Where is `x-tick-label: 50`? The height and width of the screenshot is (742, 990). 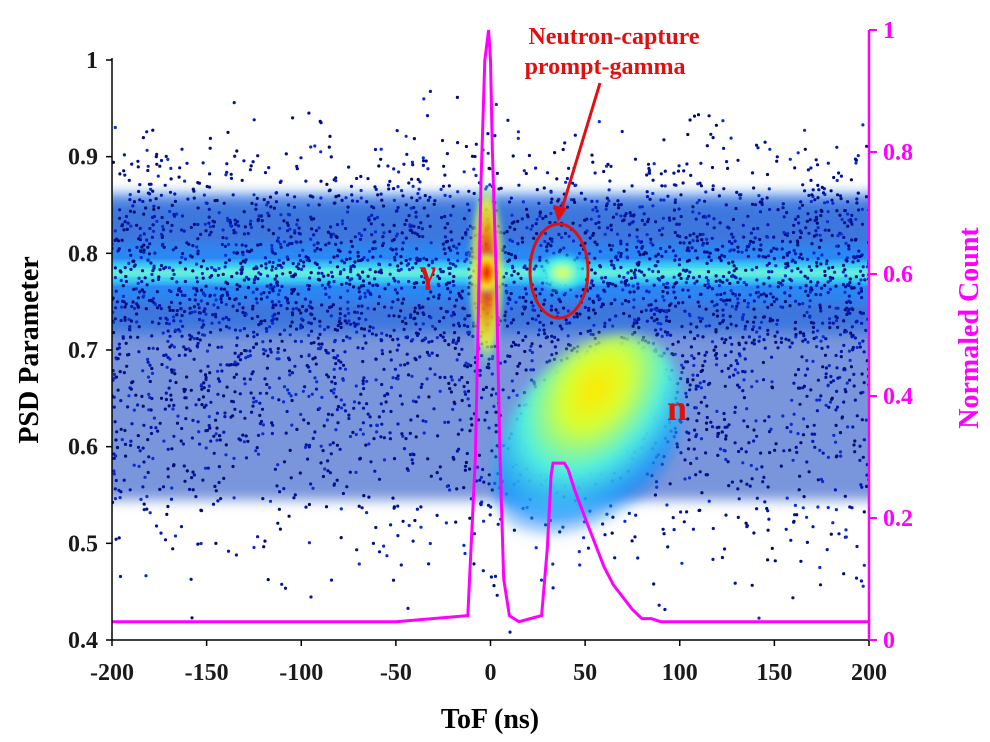
x-tick-label: 50 is located at coordinates (585, 673).